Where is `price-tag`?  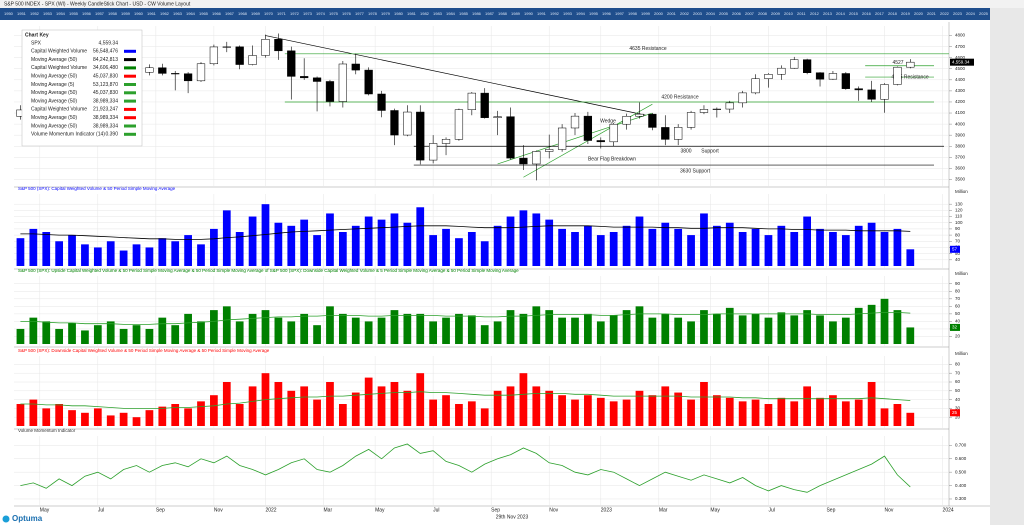 price-tag is located at coordinates (962, 62).